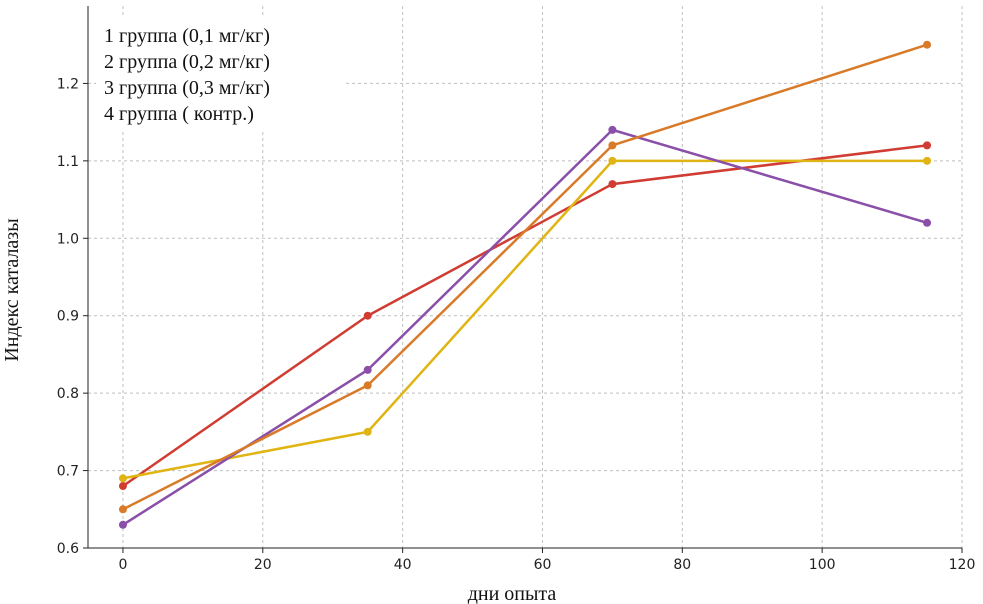 Image resolution: width=983 pixels, height=604 pixels. What do you see at coordinates (68, 317) in the screenshot?
I see `y-tick-label: 0.9` at bounding box center [68, 317].